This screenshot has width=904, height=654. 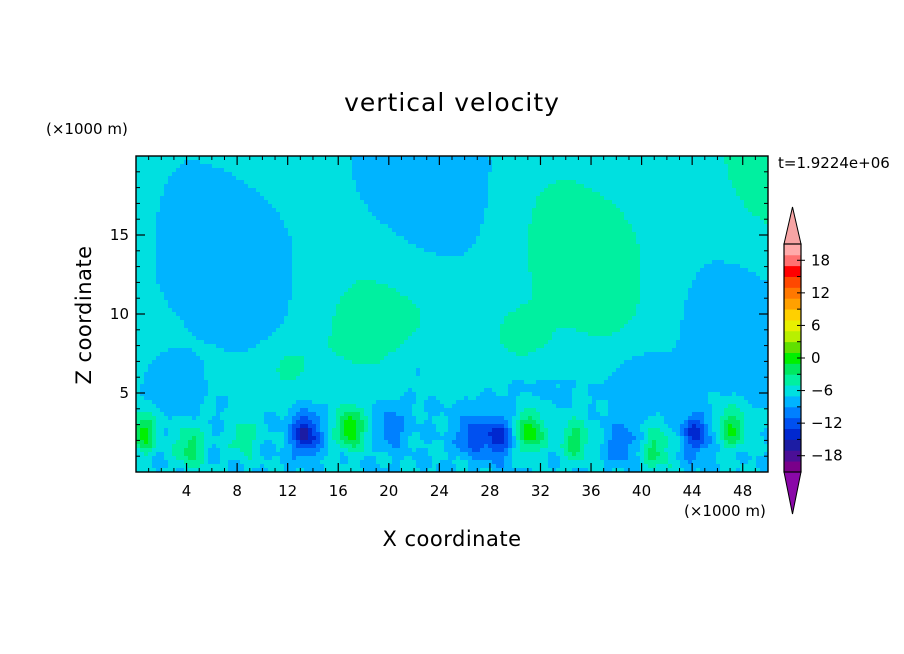 What do you see at coordinates (816, 325) in the screenshot?
I see `colorbar-tick-label: 6` at bounding box center [816, 325].